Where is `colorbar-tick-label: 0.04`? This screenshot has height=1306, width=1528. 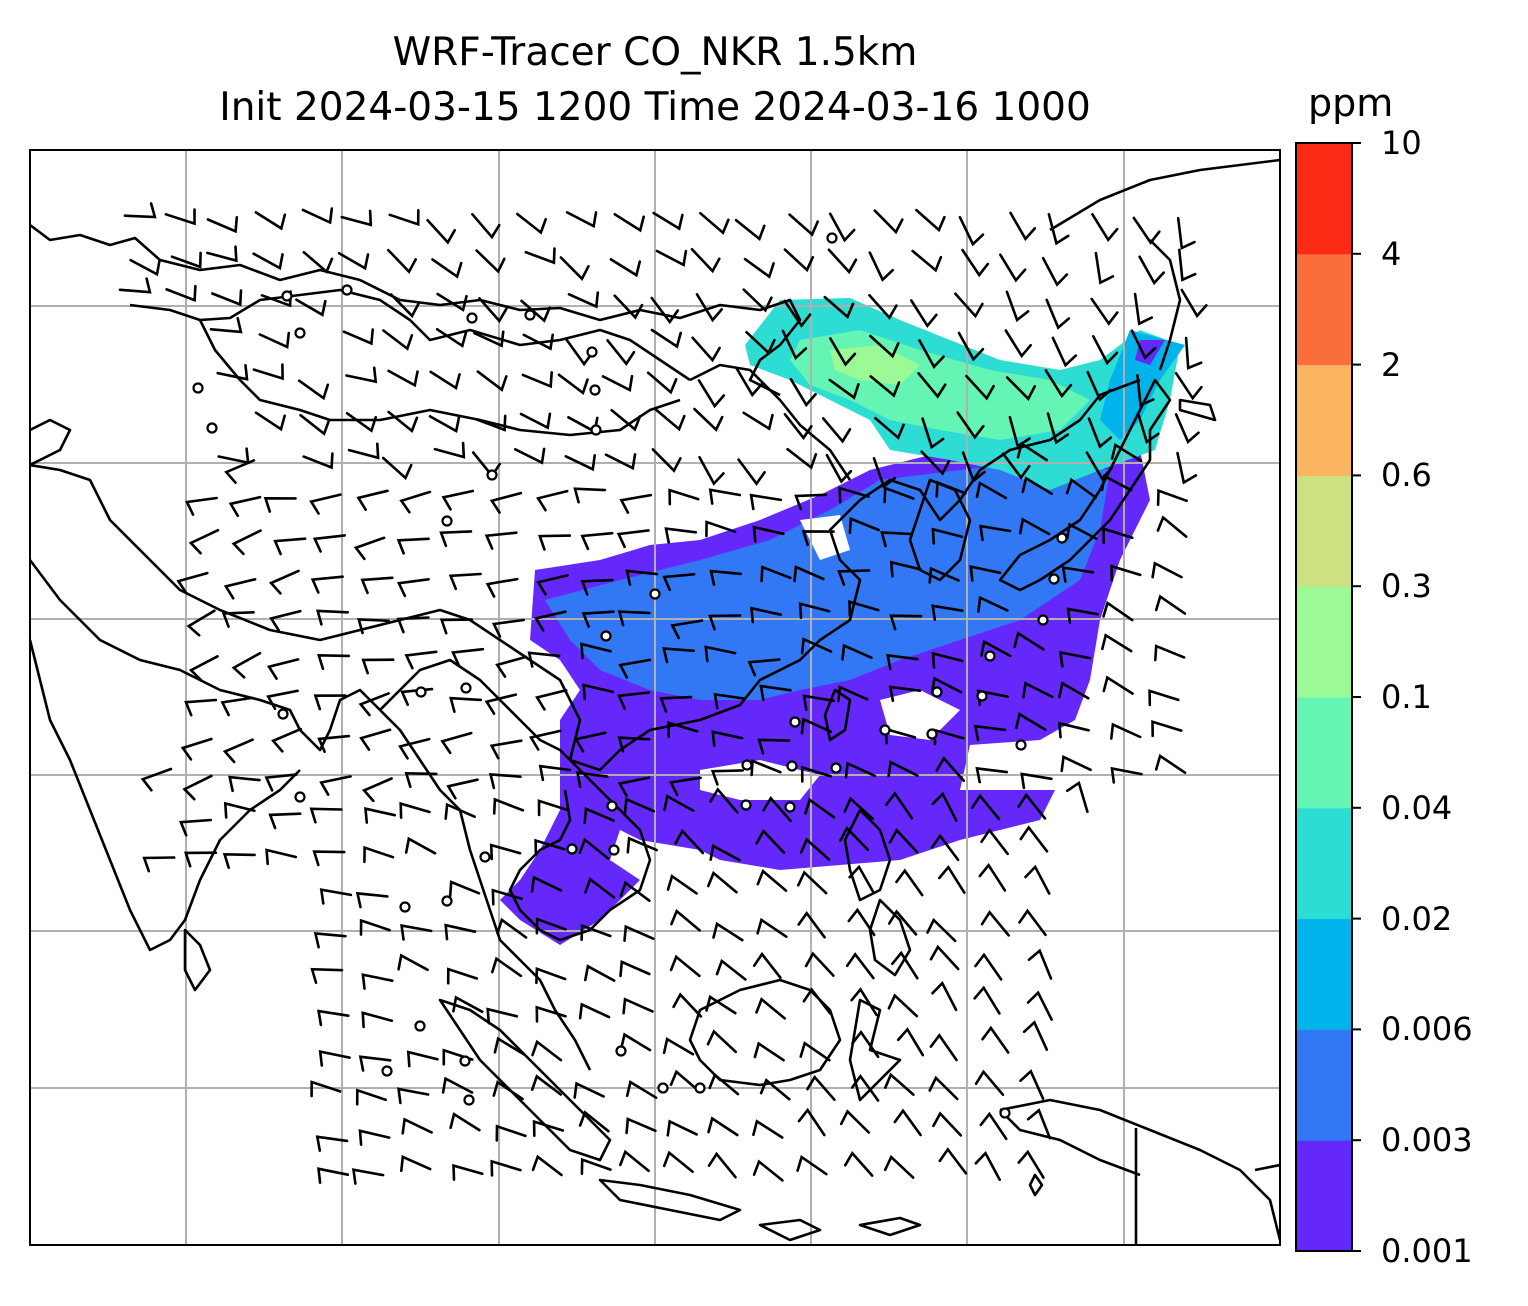 colorbar-tick-label: 0.04 is located at coordinates (1417, 807).